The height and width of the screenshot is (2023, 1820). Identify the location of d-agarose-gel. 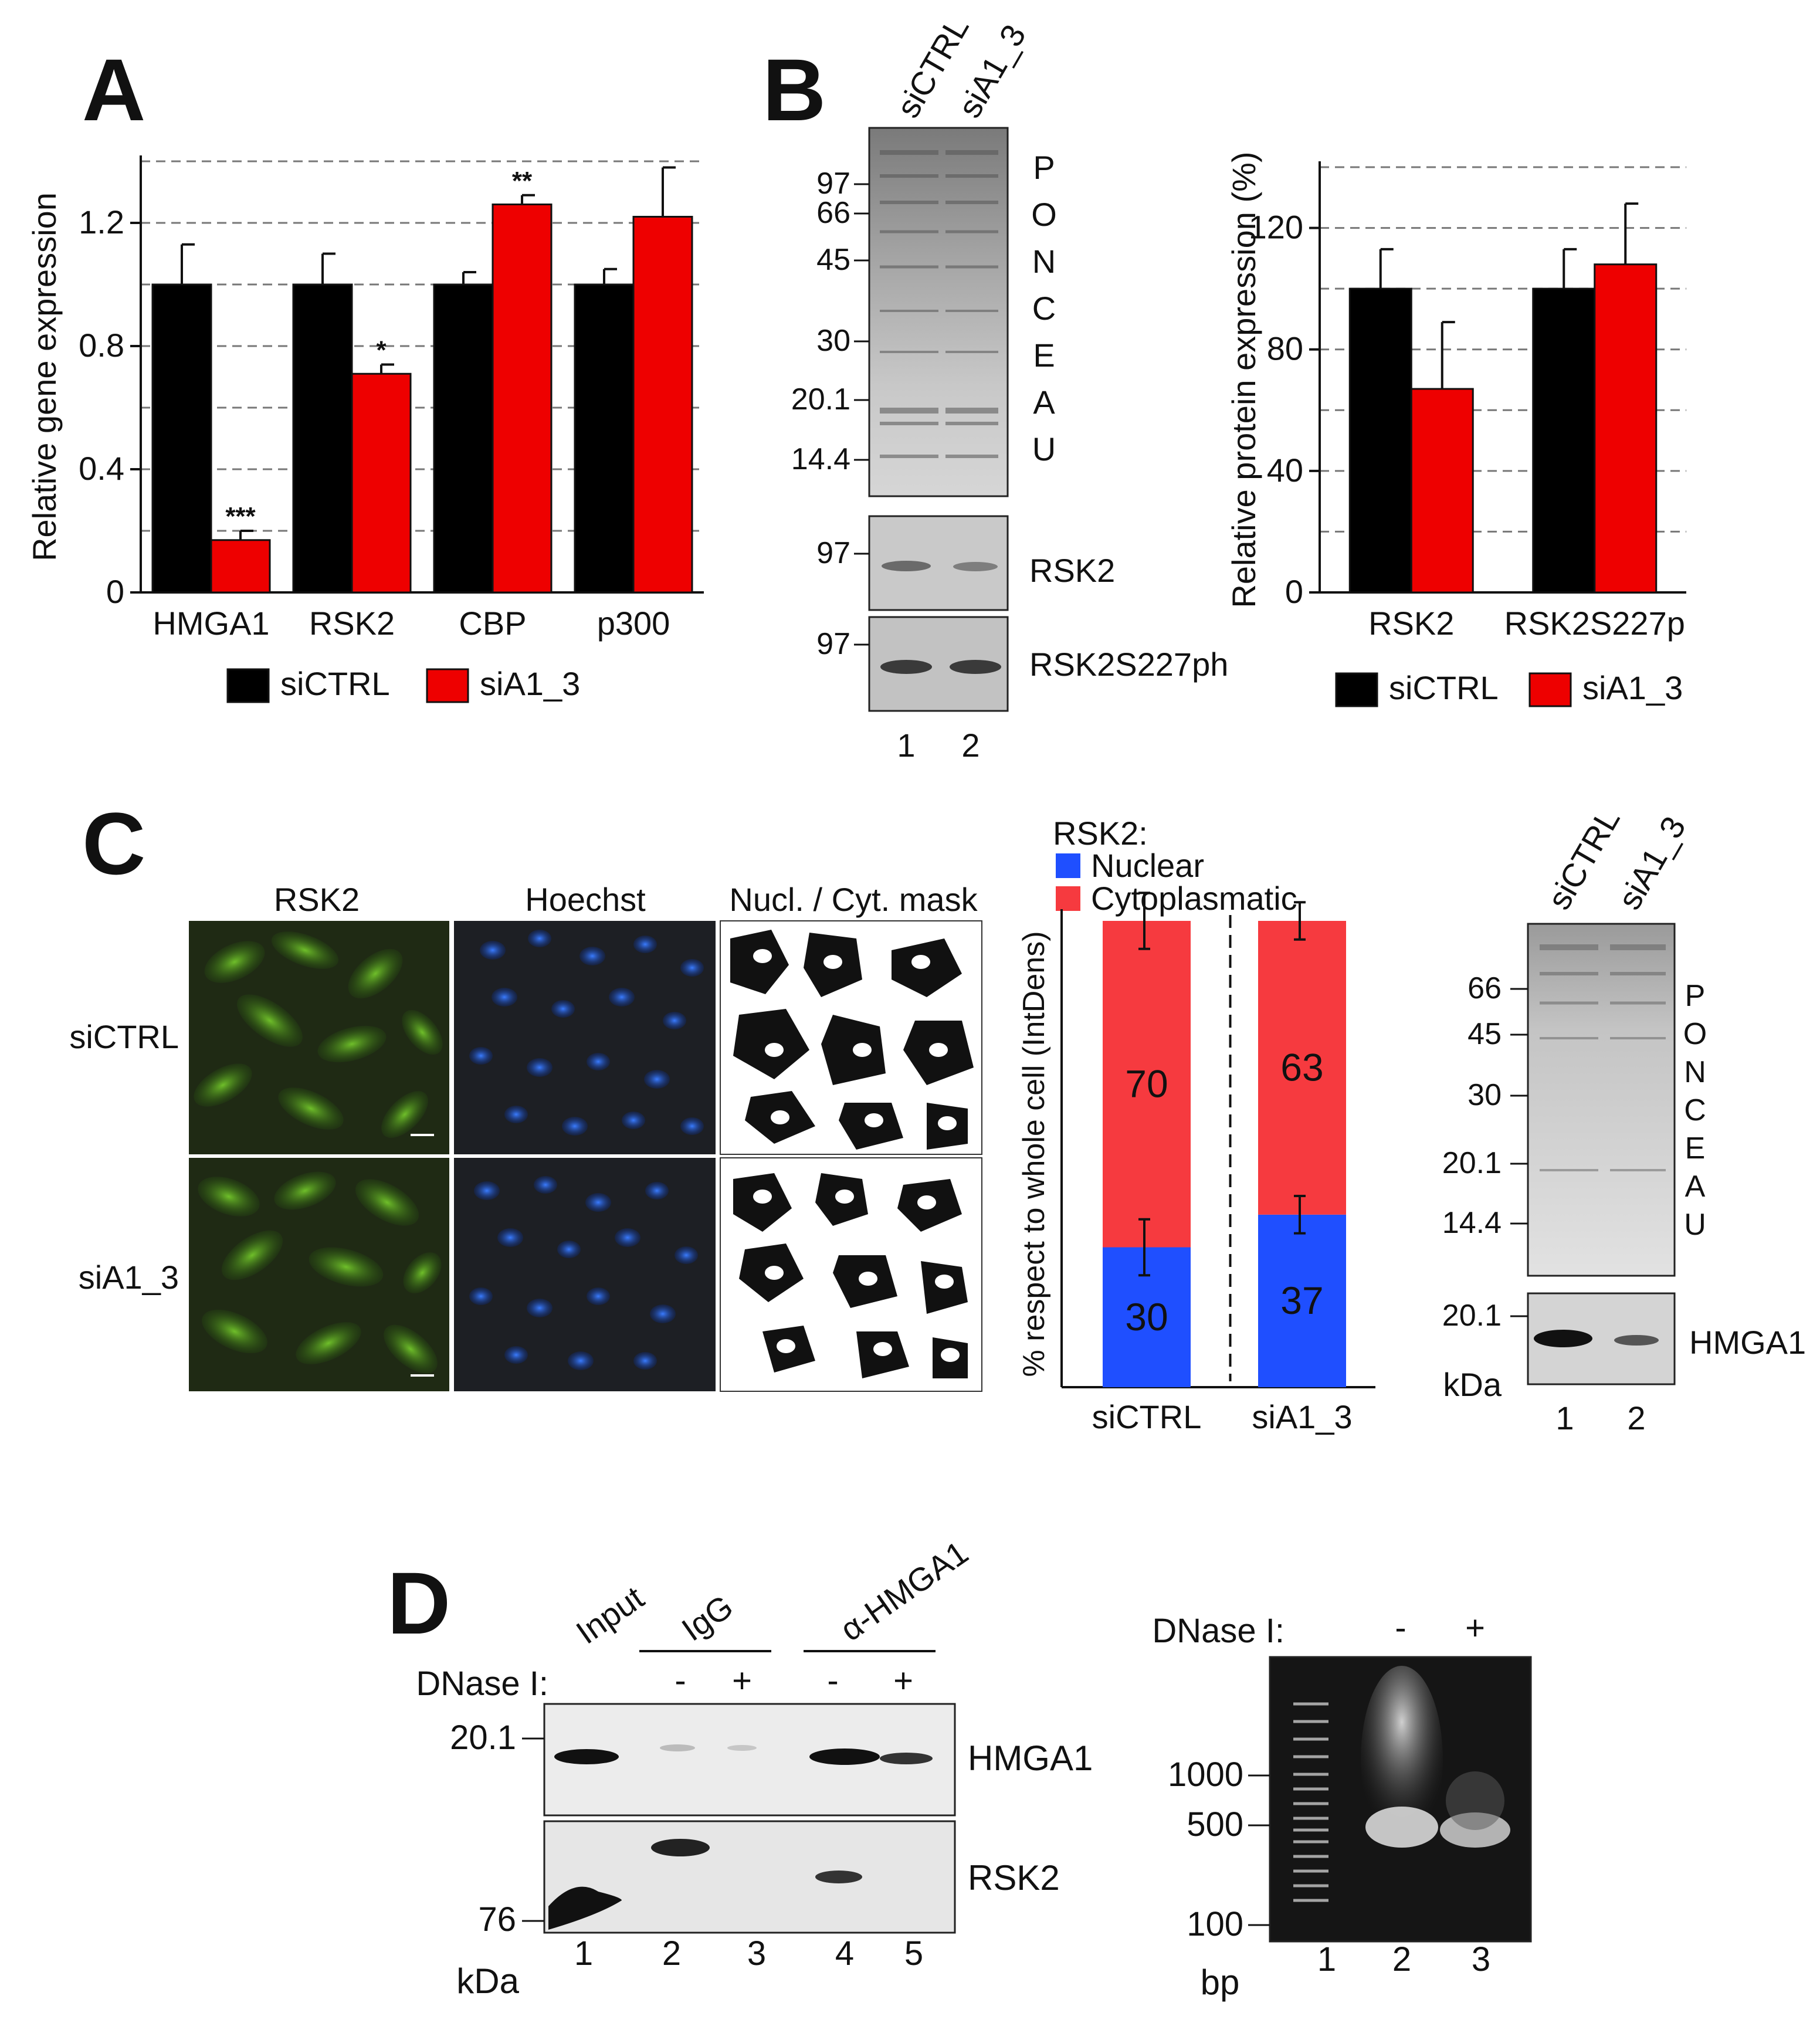
(1400, 1799).